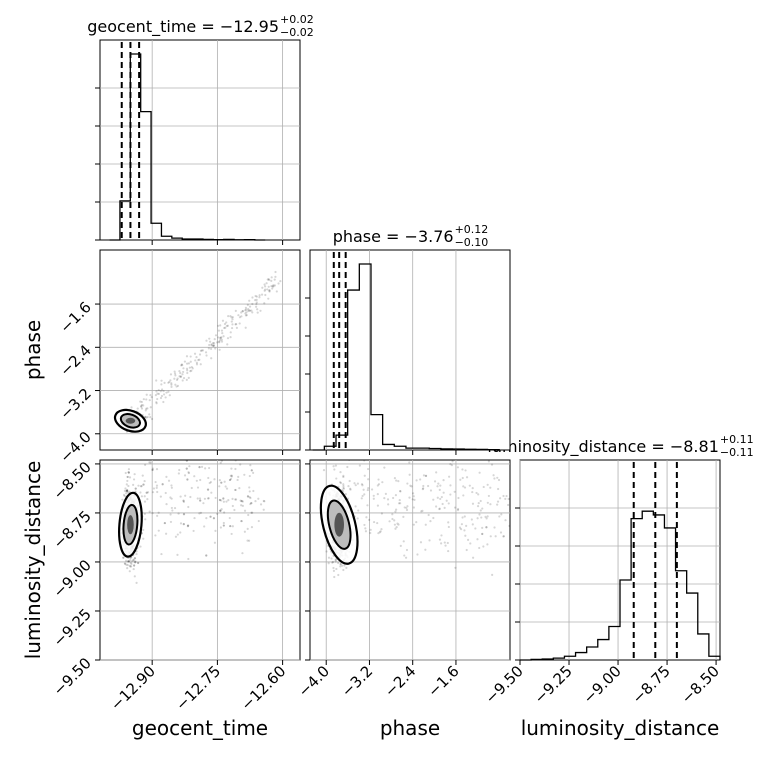 The height and width of the screenshot is (760, 760). What do you see at coordinates (33, 350) in the screenshot?
I see `ylabel-phase: phase` at bounding box center [33, 350].